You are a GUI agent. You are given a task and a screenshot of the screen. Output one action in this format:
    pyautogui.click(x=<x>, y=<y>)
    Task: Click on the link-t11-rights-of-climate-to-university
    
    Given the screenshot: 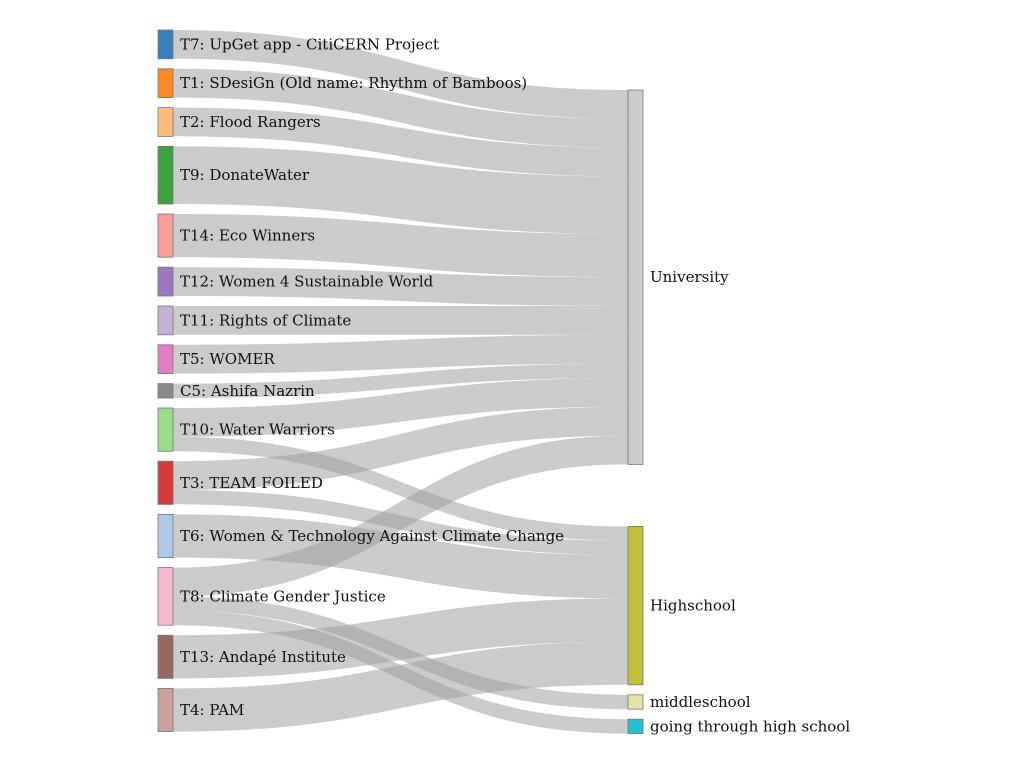 What is the action you would take?
    pyautogui.click(x=400, y=320)
    